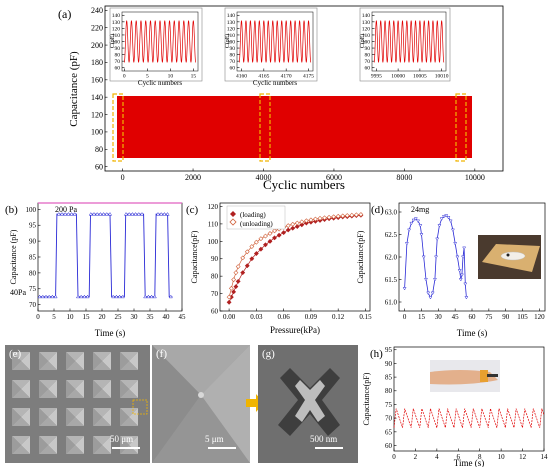 This screenshot has width=550, height=467. Describe the element at coordinates (295, 257) in the screenshot. I see `c-plot-frame` at that location.